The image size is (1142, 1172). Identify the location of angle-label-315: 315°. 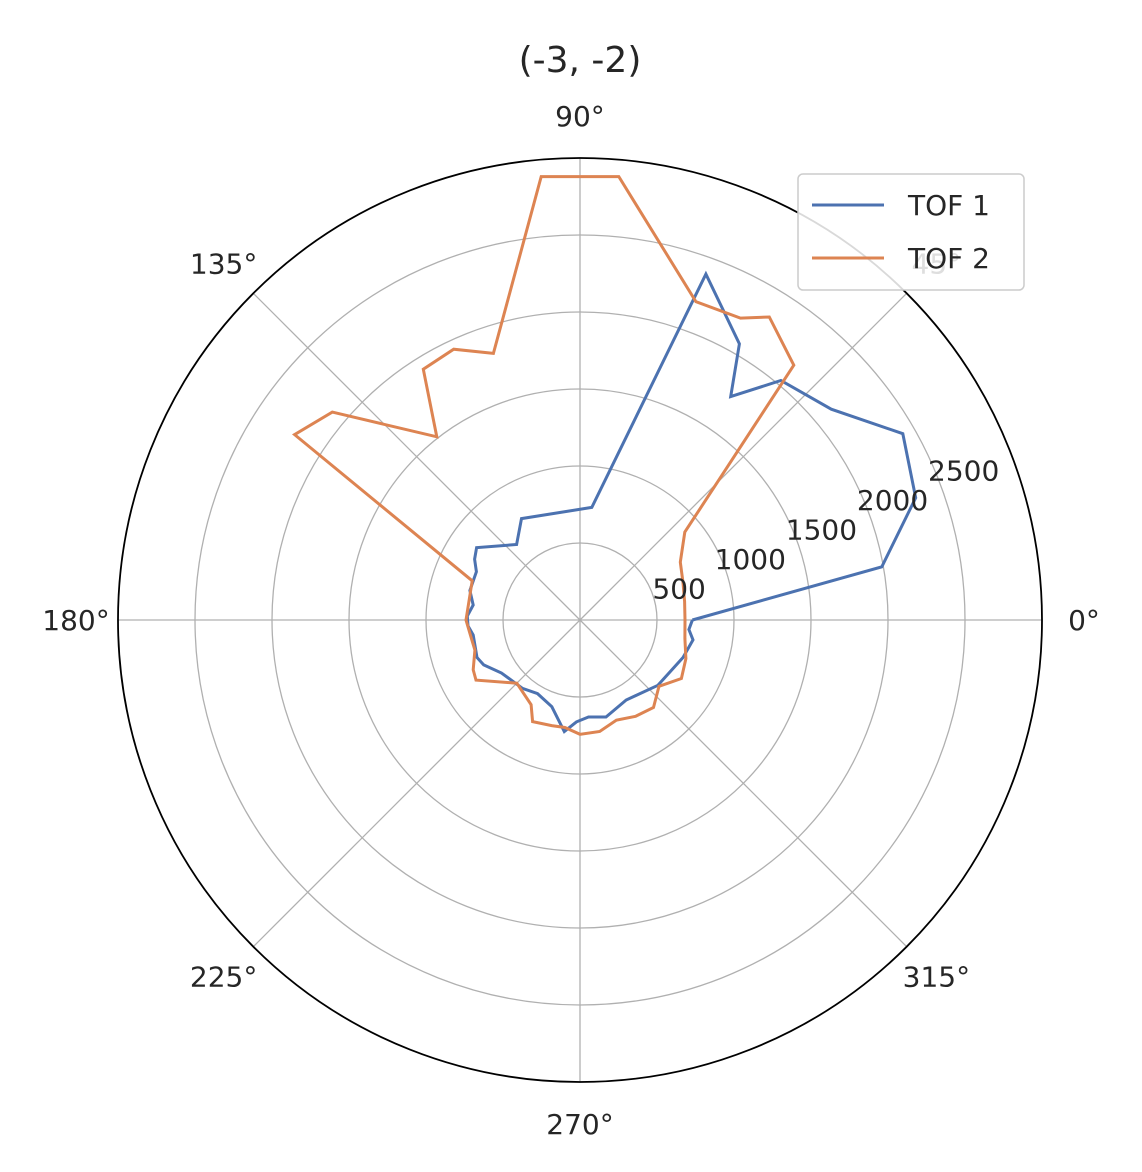
(936, 976).